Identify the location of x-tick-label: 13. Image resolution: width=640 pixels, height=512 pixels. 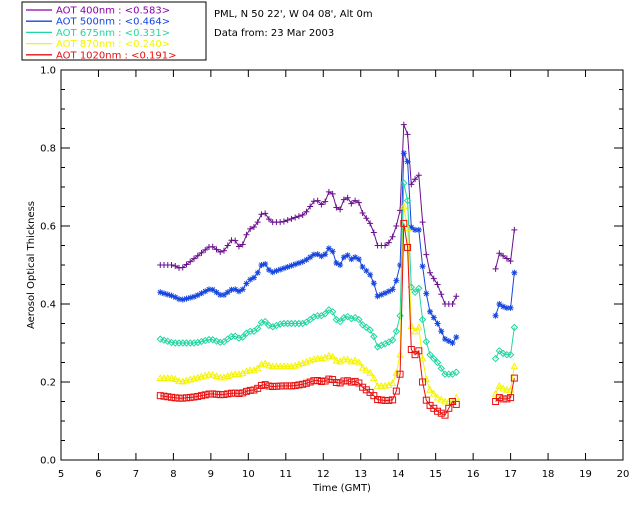
(360, 474).